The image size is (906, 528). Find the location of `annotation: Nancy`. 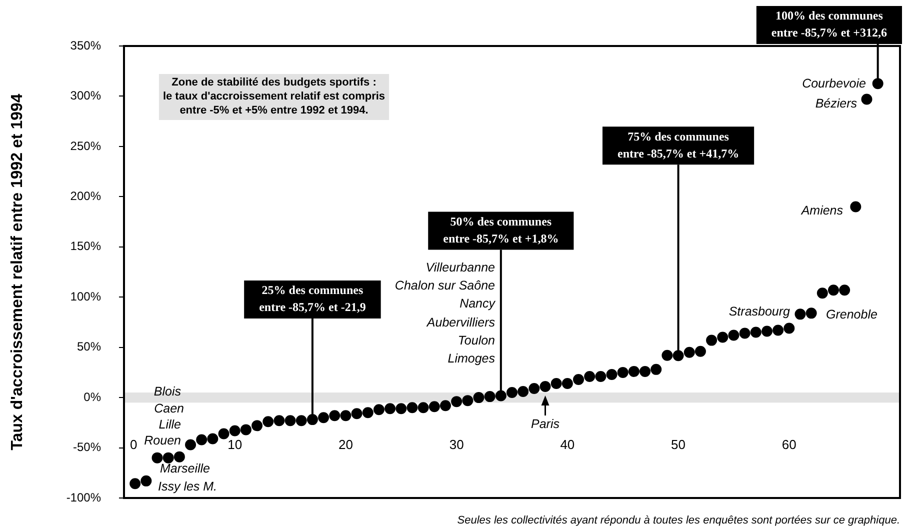

annotation: Nancy is located at coordinates (478, 303).